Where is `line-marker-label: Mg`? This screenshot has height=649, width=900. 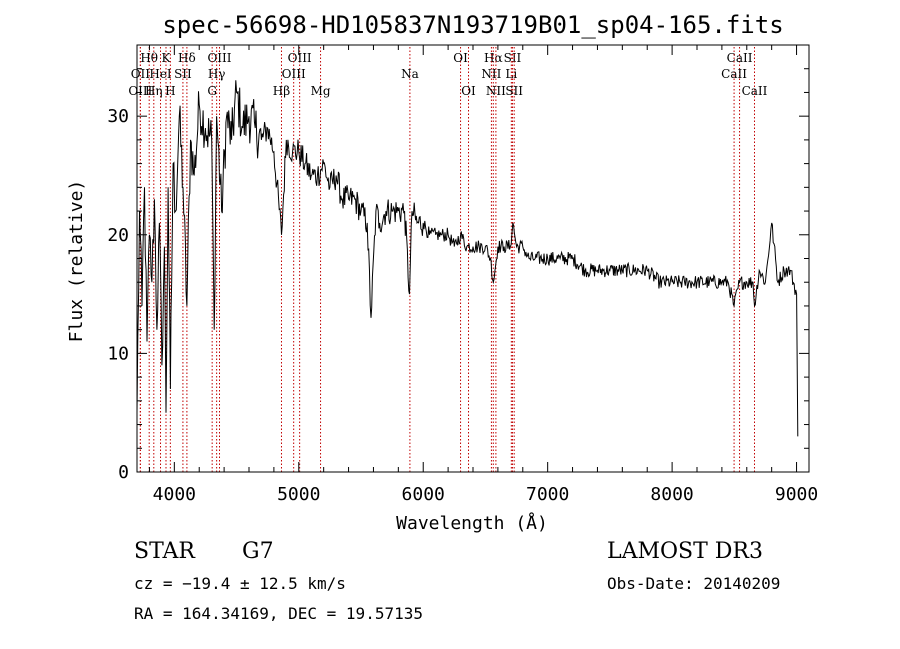 line-marker-label: Mg is located at coordinates (321, 91).